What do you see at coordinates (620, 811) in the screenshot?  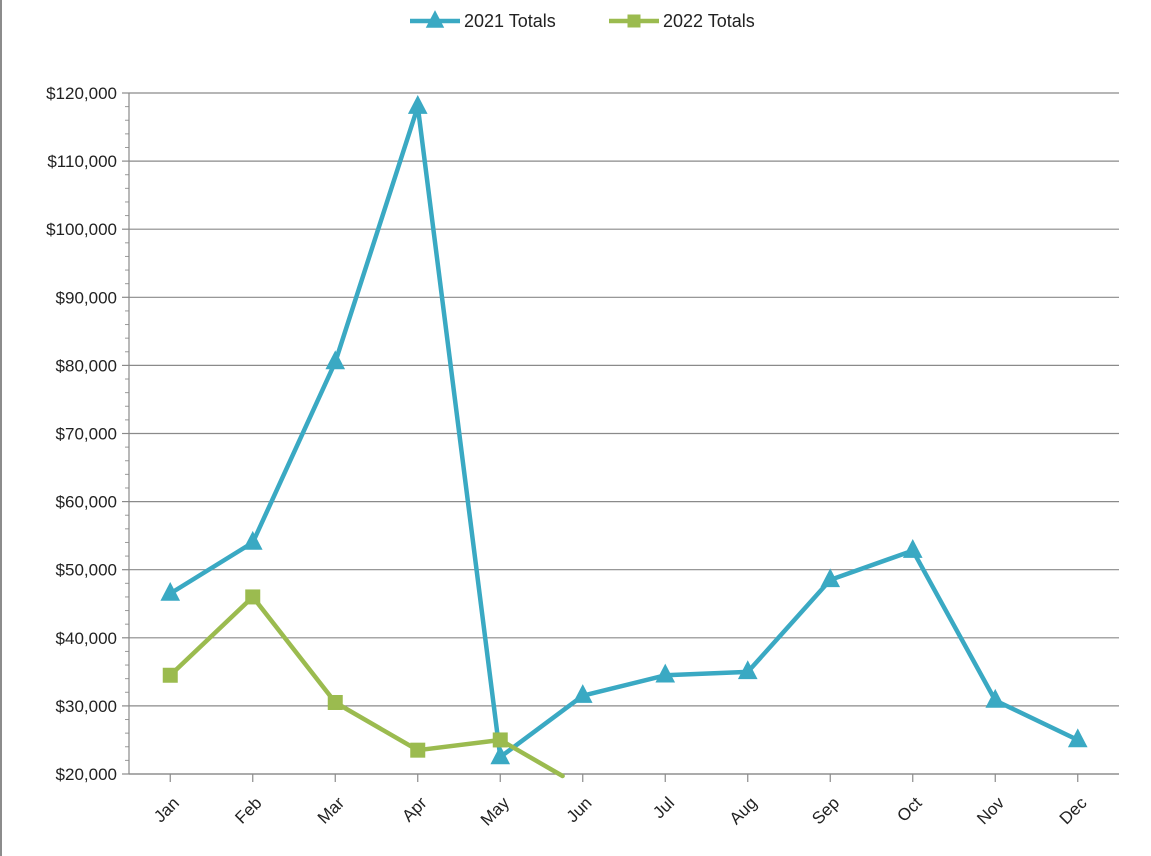 I see `x-axis-tick-labels: Jan Feb Mar Apr May Jun Jul Aug Sep Oct Nov Dec` at bounding box center [620, 811].